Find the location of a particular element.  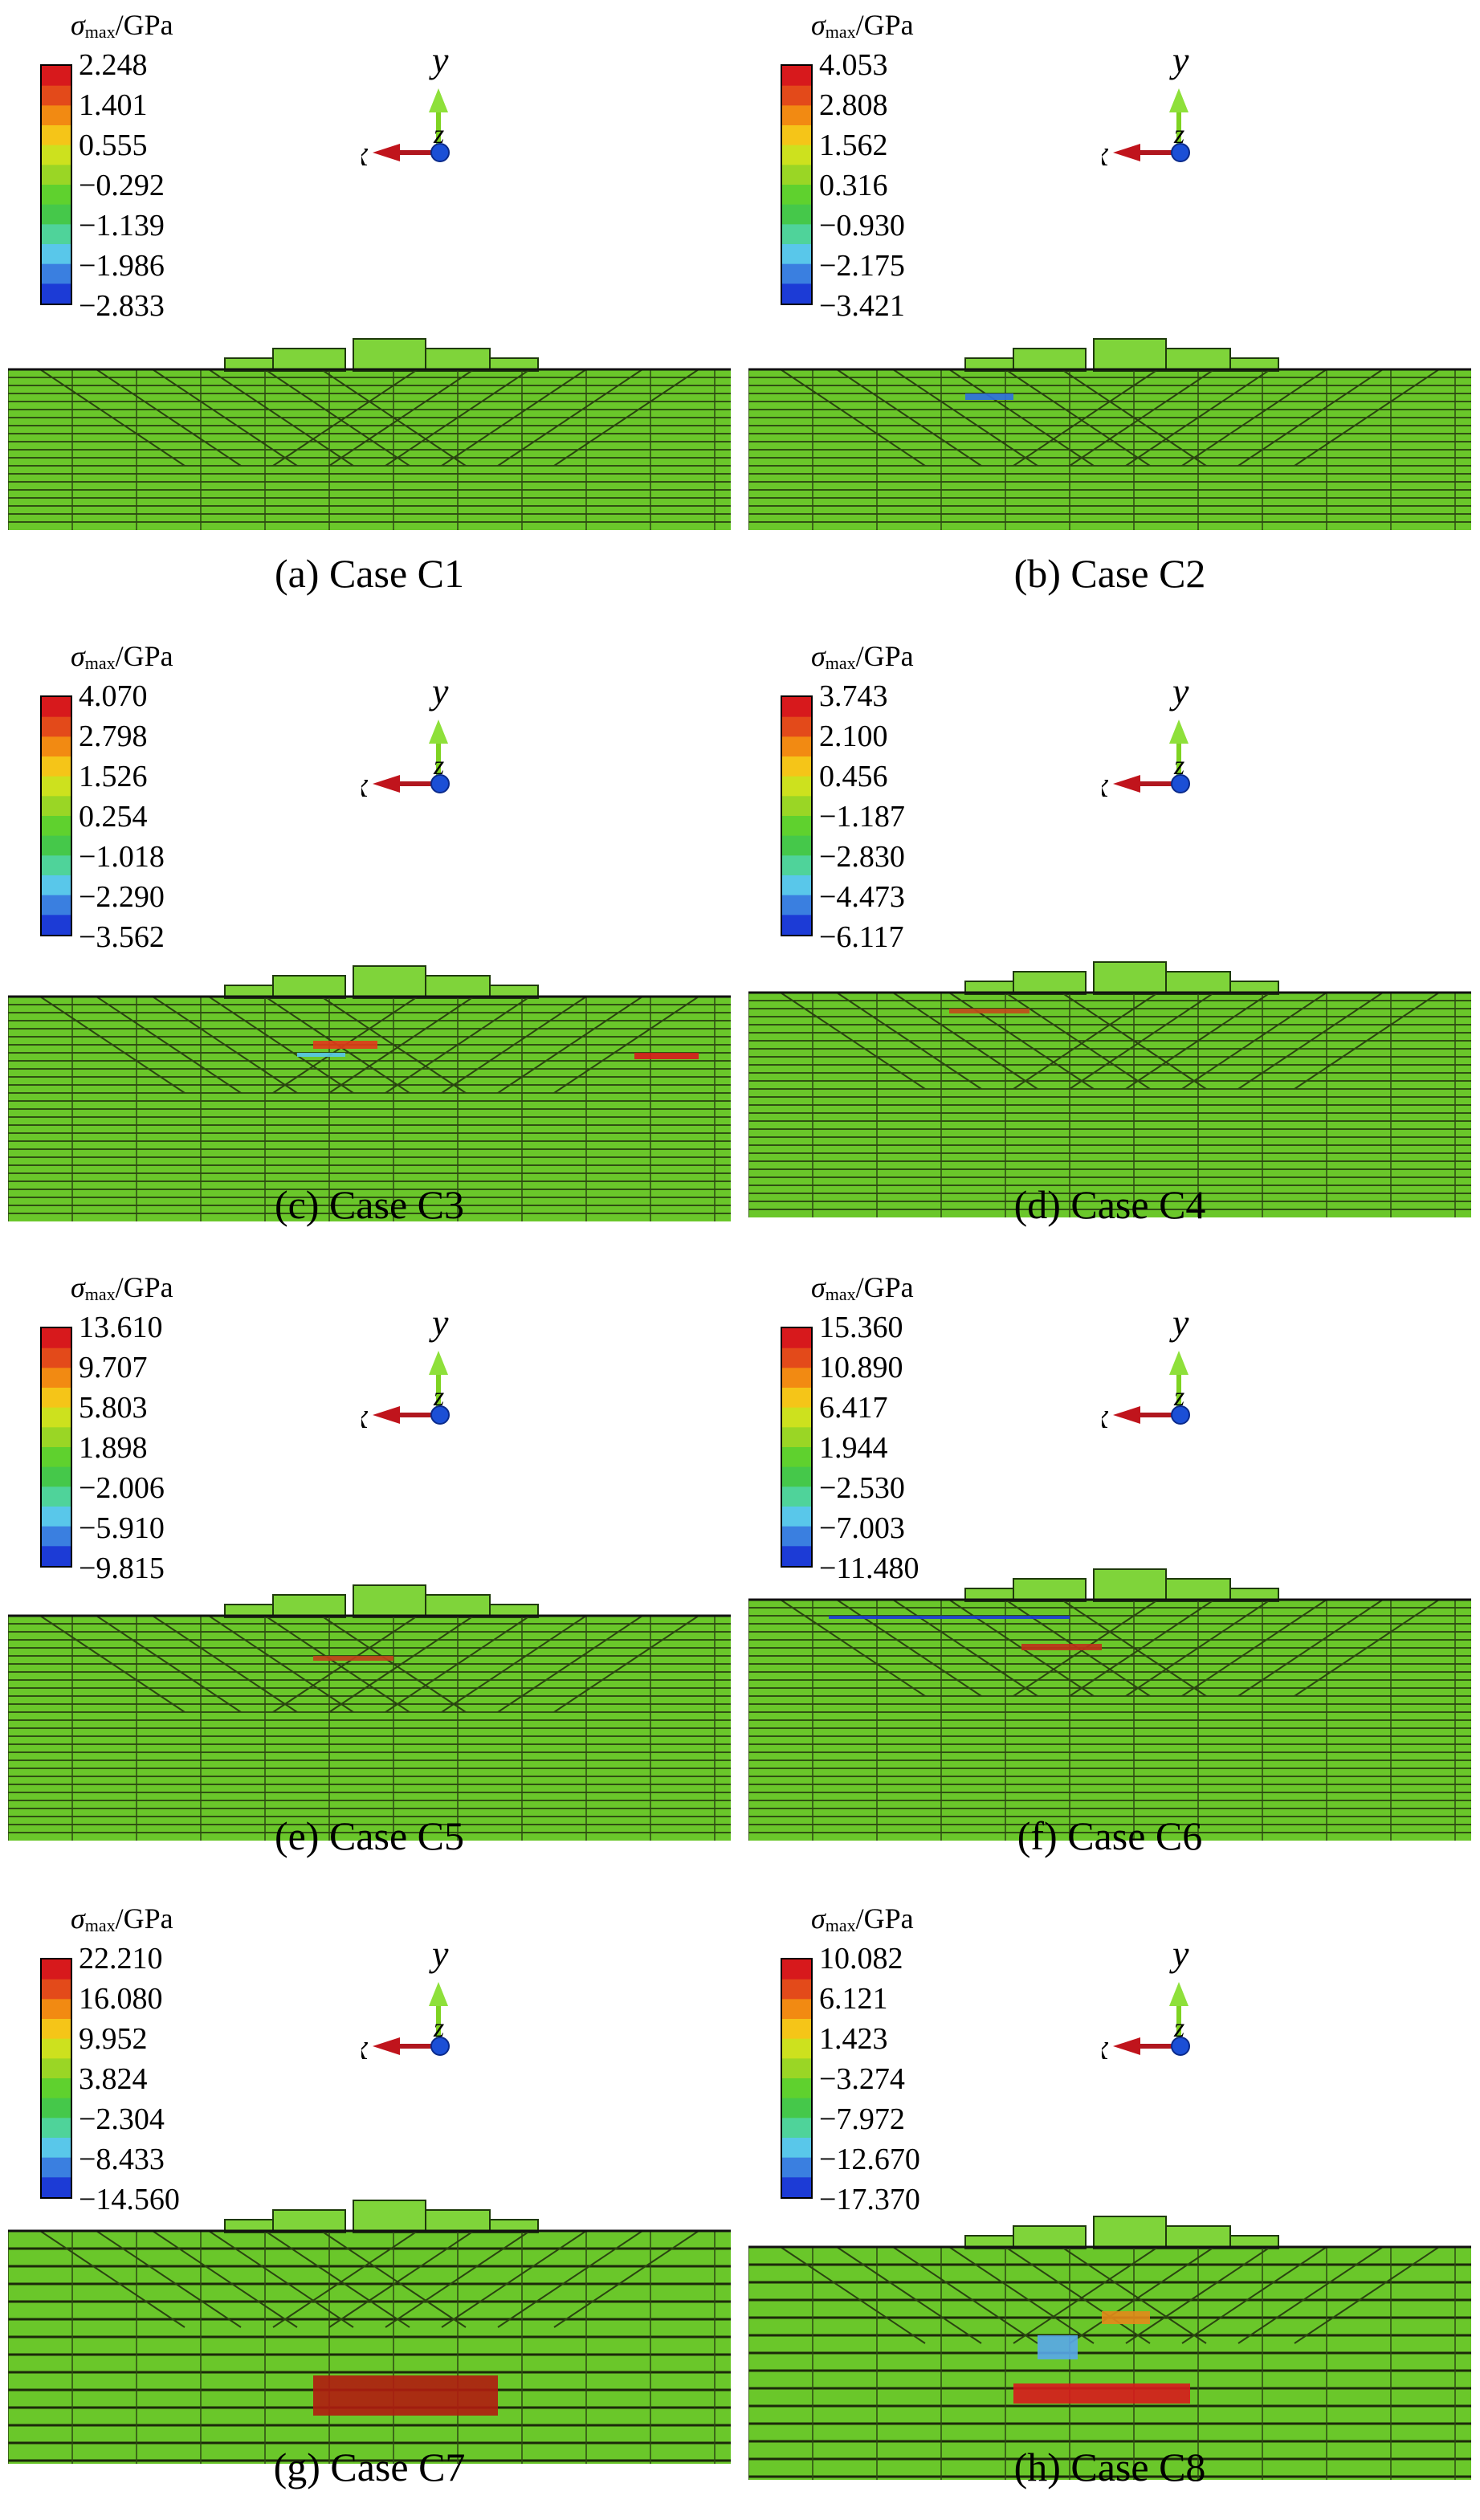

colorbar-title: σmax/GPa is located at coordinates (122, 1287).